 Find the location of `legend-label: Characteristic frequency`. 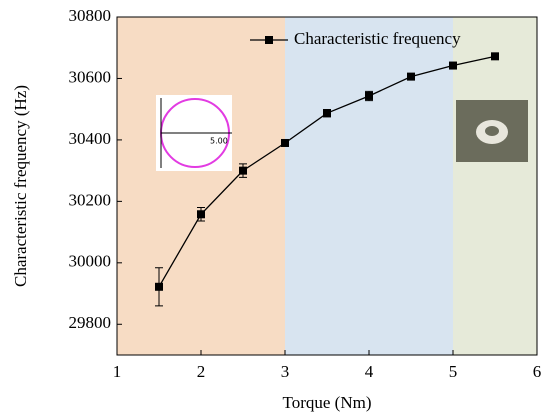

legend-label: Characteristic frequency is located at coordinates (377, 38).